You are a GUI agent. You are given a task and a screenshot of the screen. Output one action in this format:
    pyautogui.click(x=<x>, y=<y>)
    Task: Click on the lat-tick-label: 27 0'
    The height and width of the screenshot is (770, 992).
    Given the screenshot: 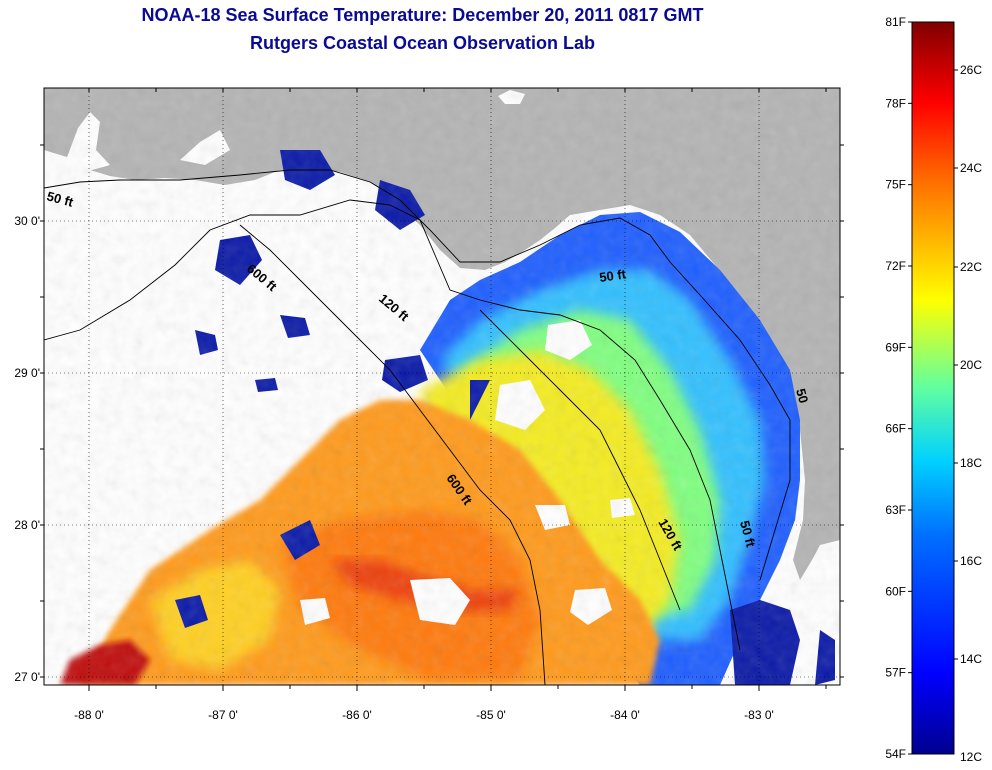 What is the action you would take?
    pyautogui.click(x=27, y=677)
    